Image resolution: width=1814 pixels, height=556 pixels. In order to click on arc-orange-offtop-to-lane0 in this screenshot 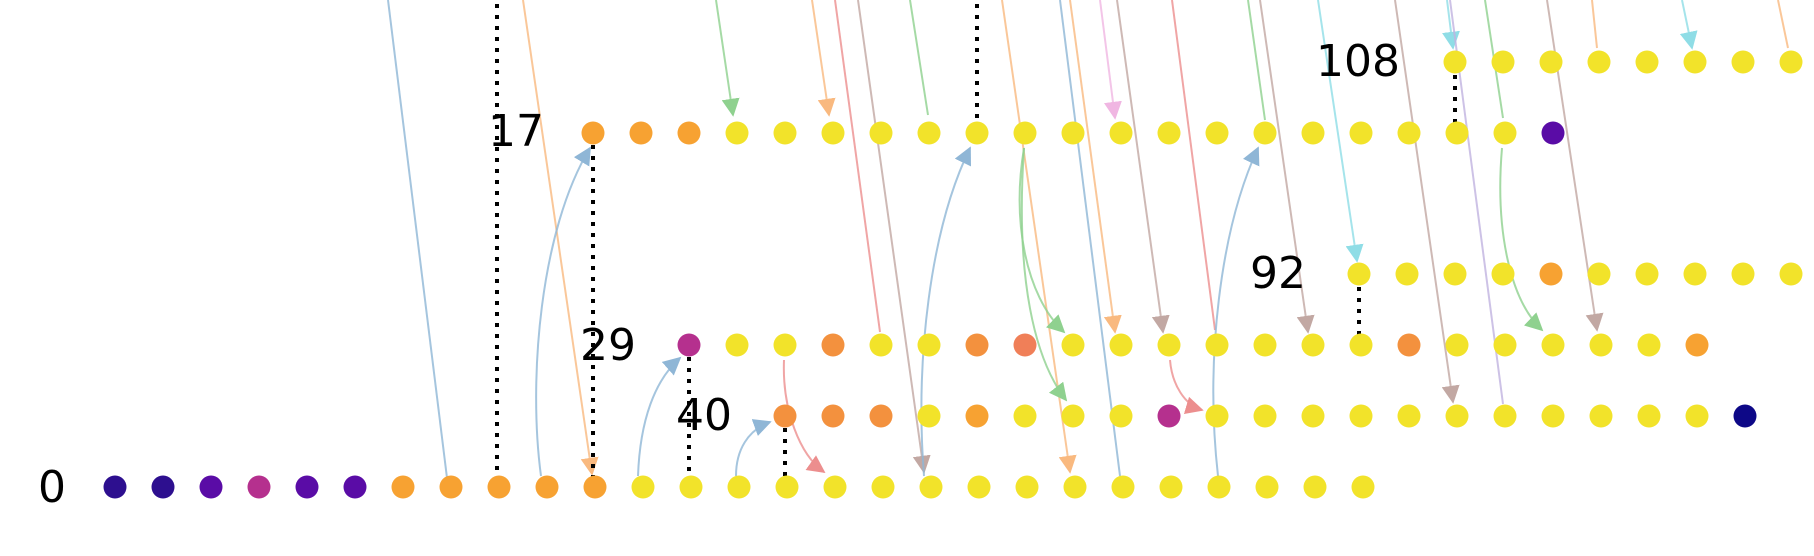, I will do `click(557, 237)`.